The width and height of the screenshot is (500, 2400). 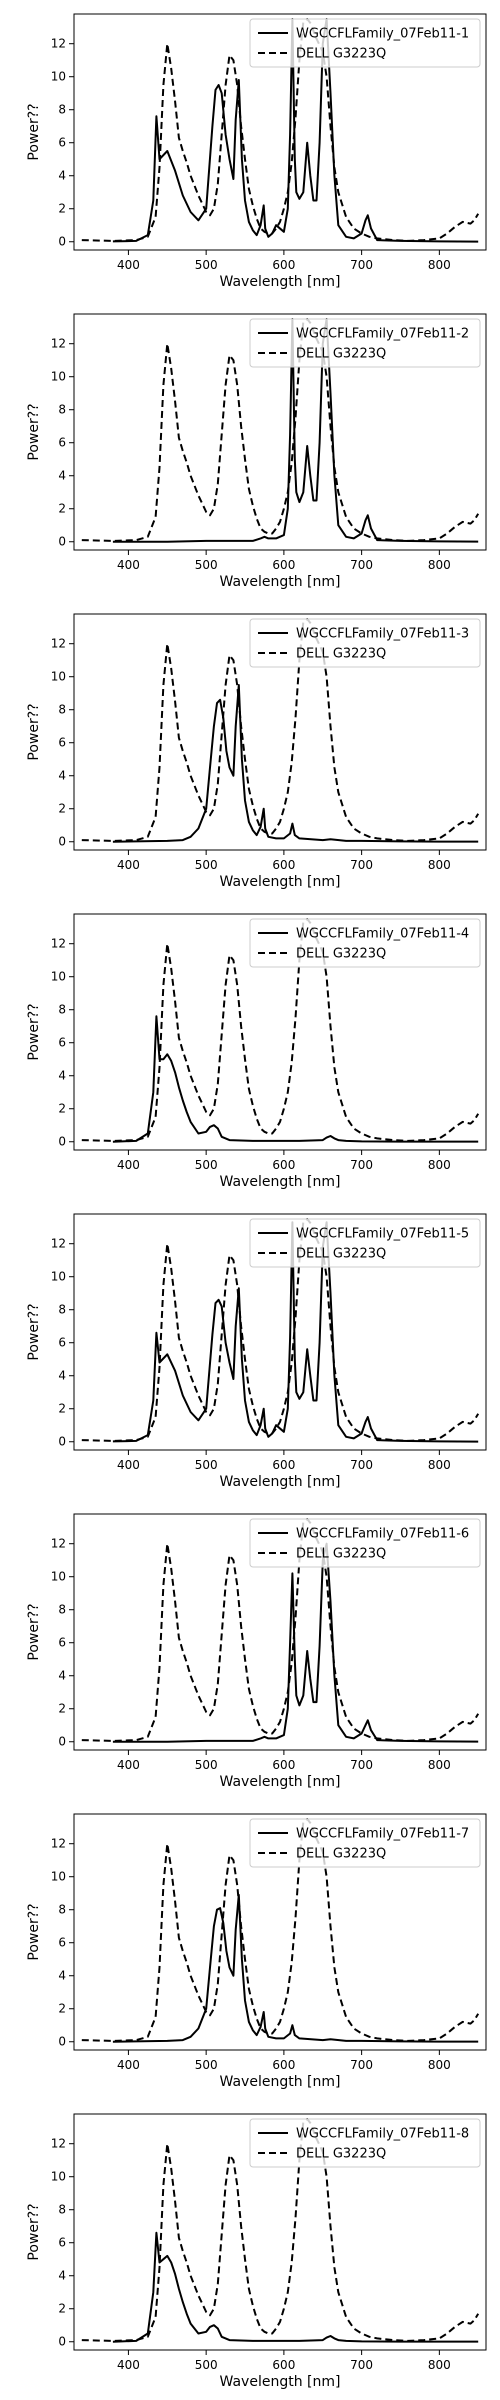 What do you see at coordinates (365, 2143) in the screenshot?
I see `legend: WGCCFLFamily_07Feb11-8 DELL G3223Q` at bounding box center [365, 2143].